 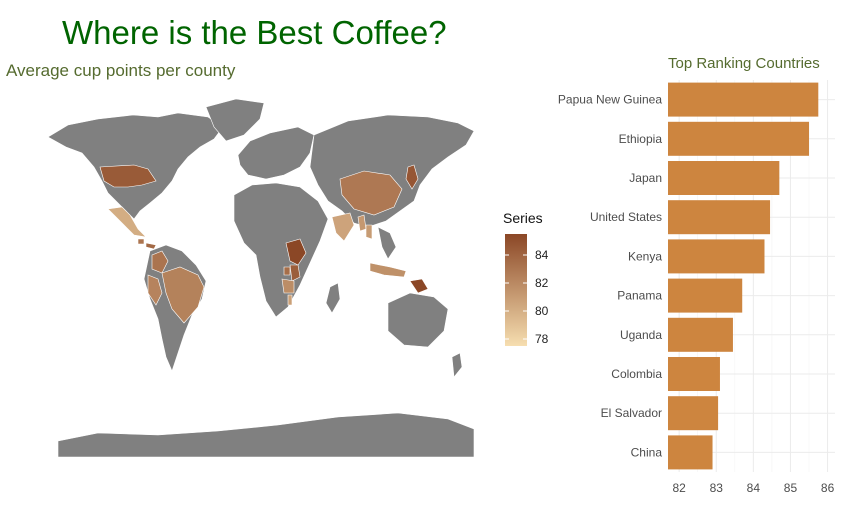 I want to click on x-tick-label: 84, so click(x=754, y=488).